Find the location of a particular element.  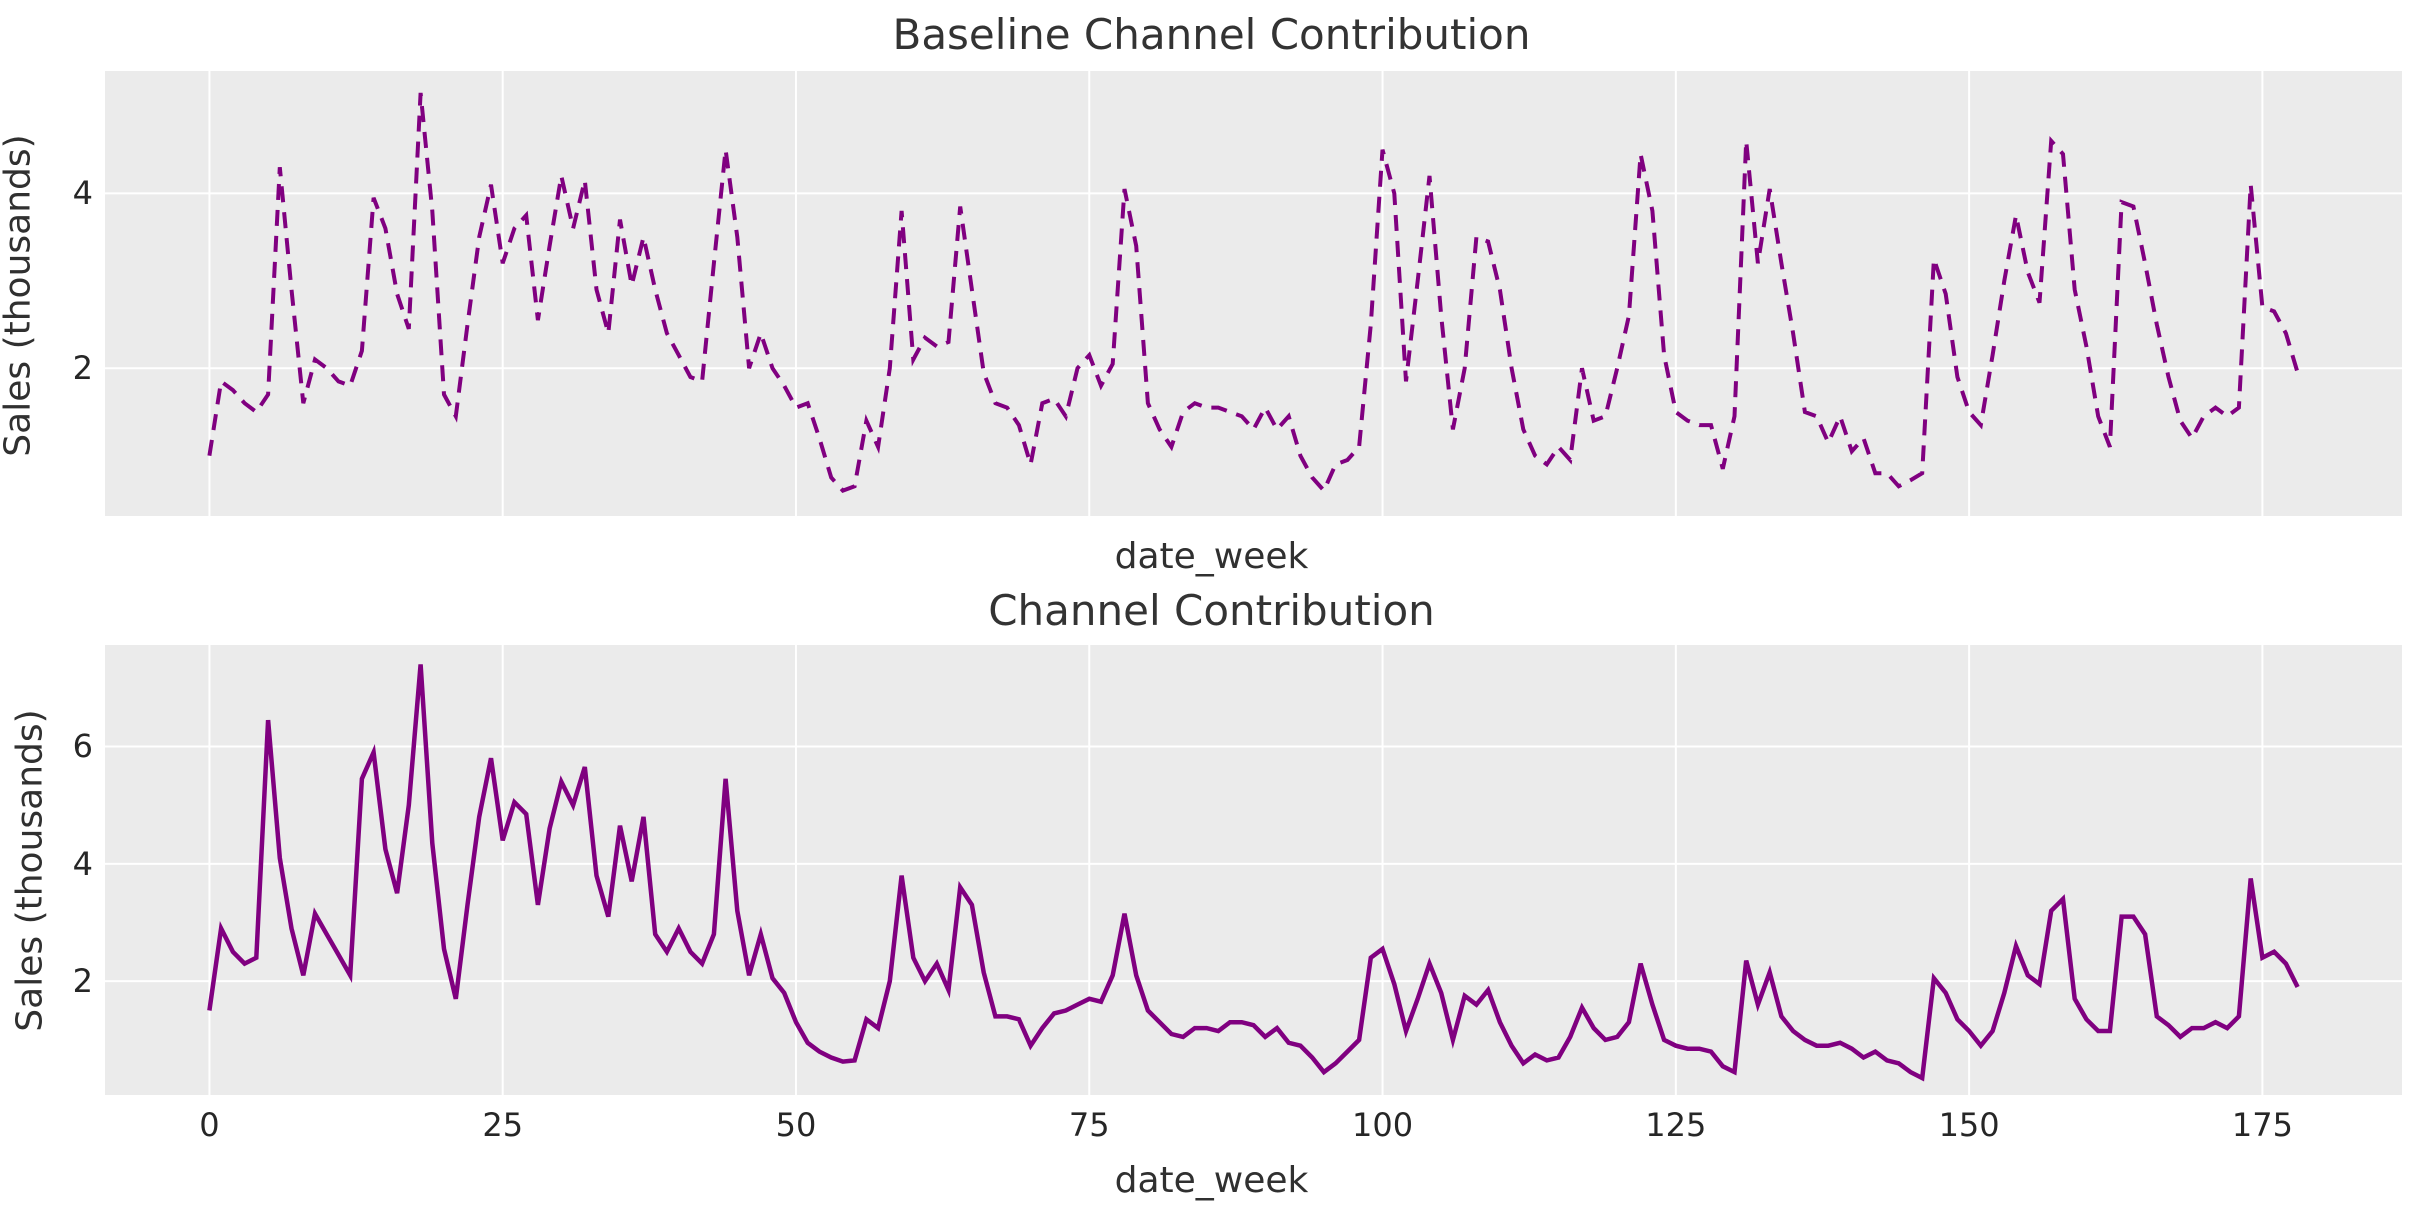

bottom-chart-title: Channel Contribution is located at coordinates (1211, 610).